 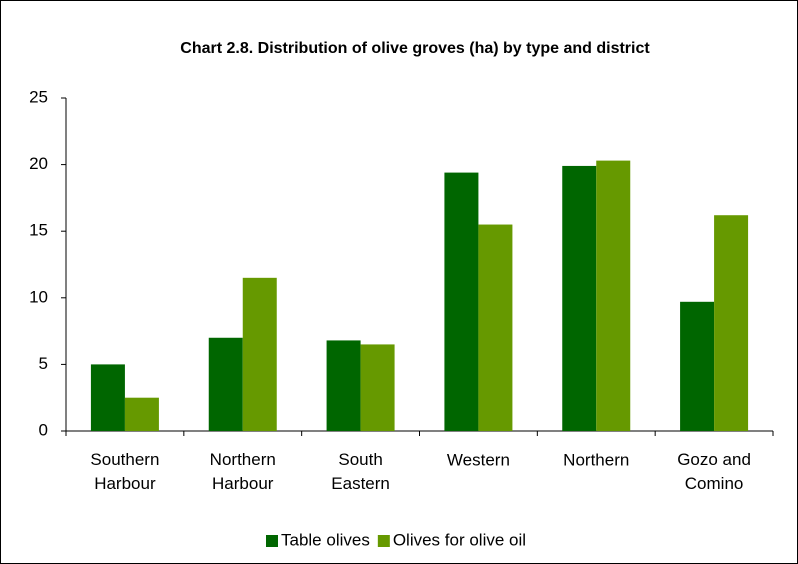 What do you see at coordinates (459, 539) in the screenshot?
I see `legend-label: Olives for olive oil` at bounding box center [459, 539].